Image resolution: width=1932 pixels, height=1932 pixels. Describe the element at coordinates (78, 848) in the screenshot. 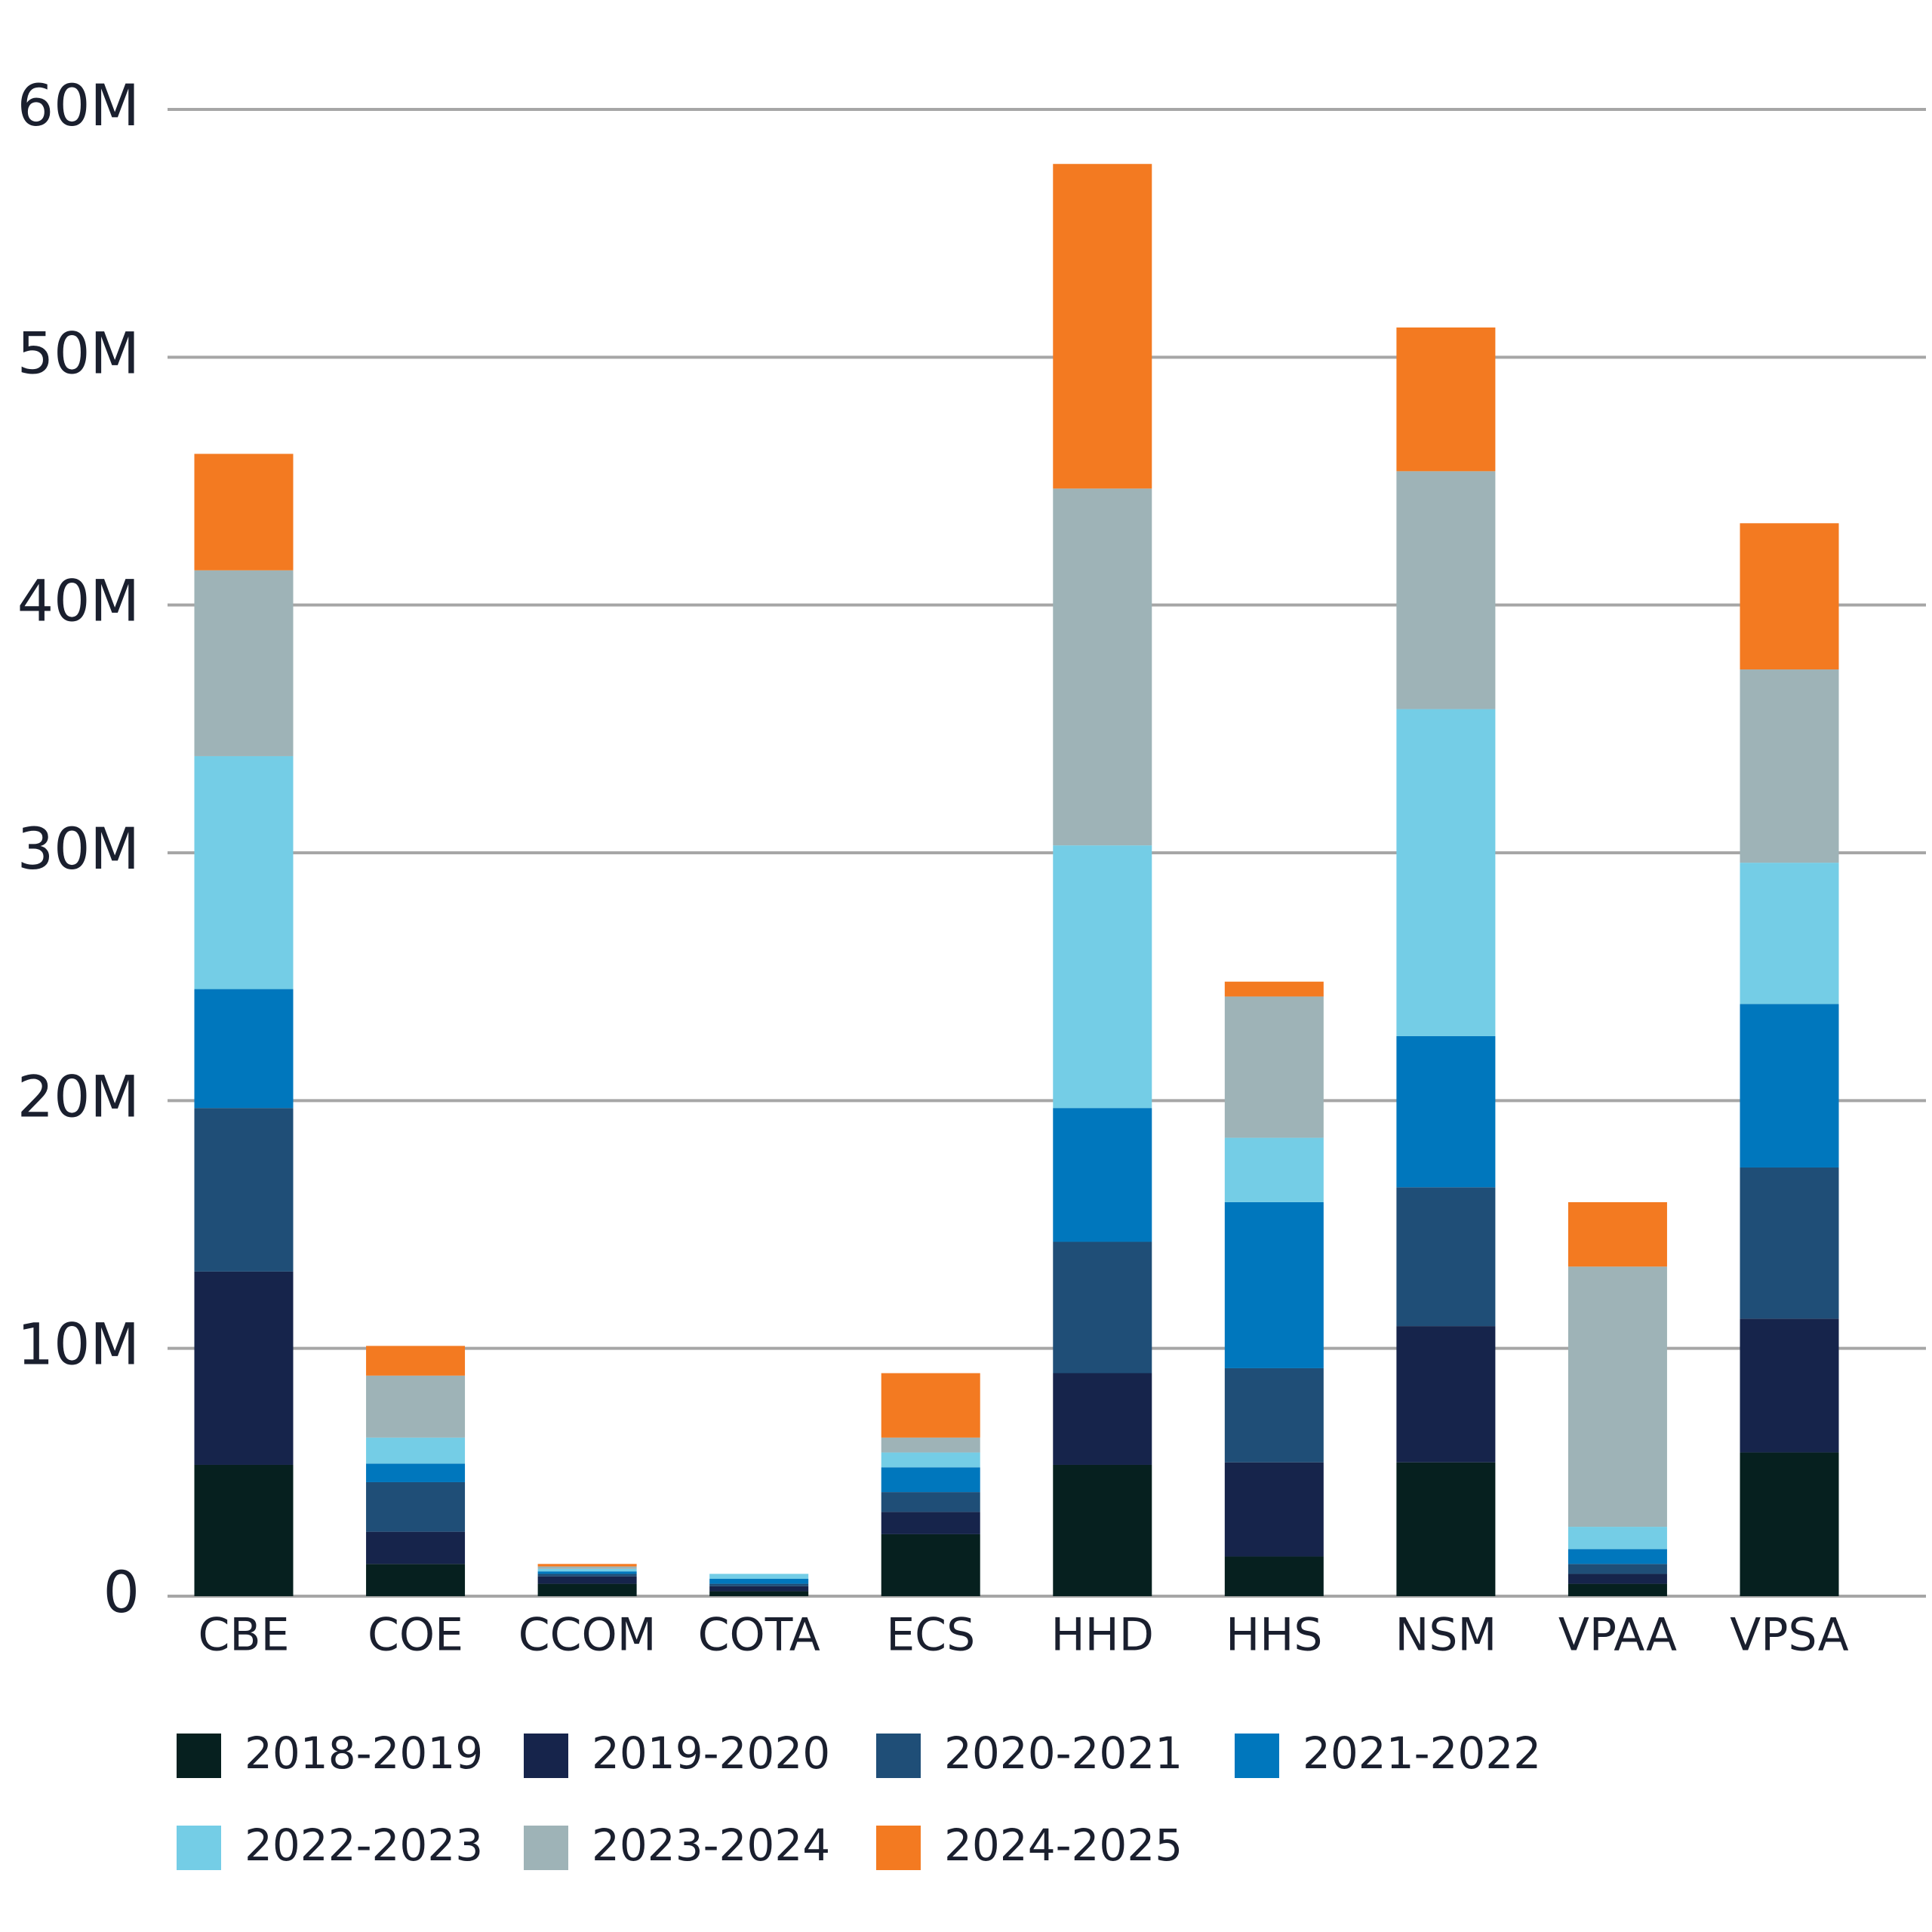

I see `y-tick-label: 30M` at that location.